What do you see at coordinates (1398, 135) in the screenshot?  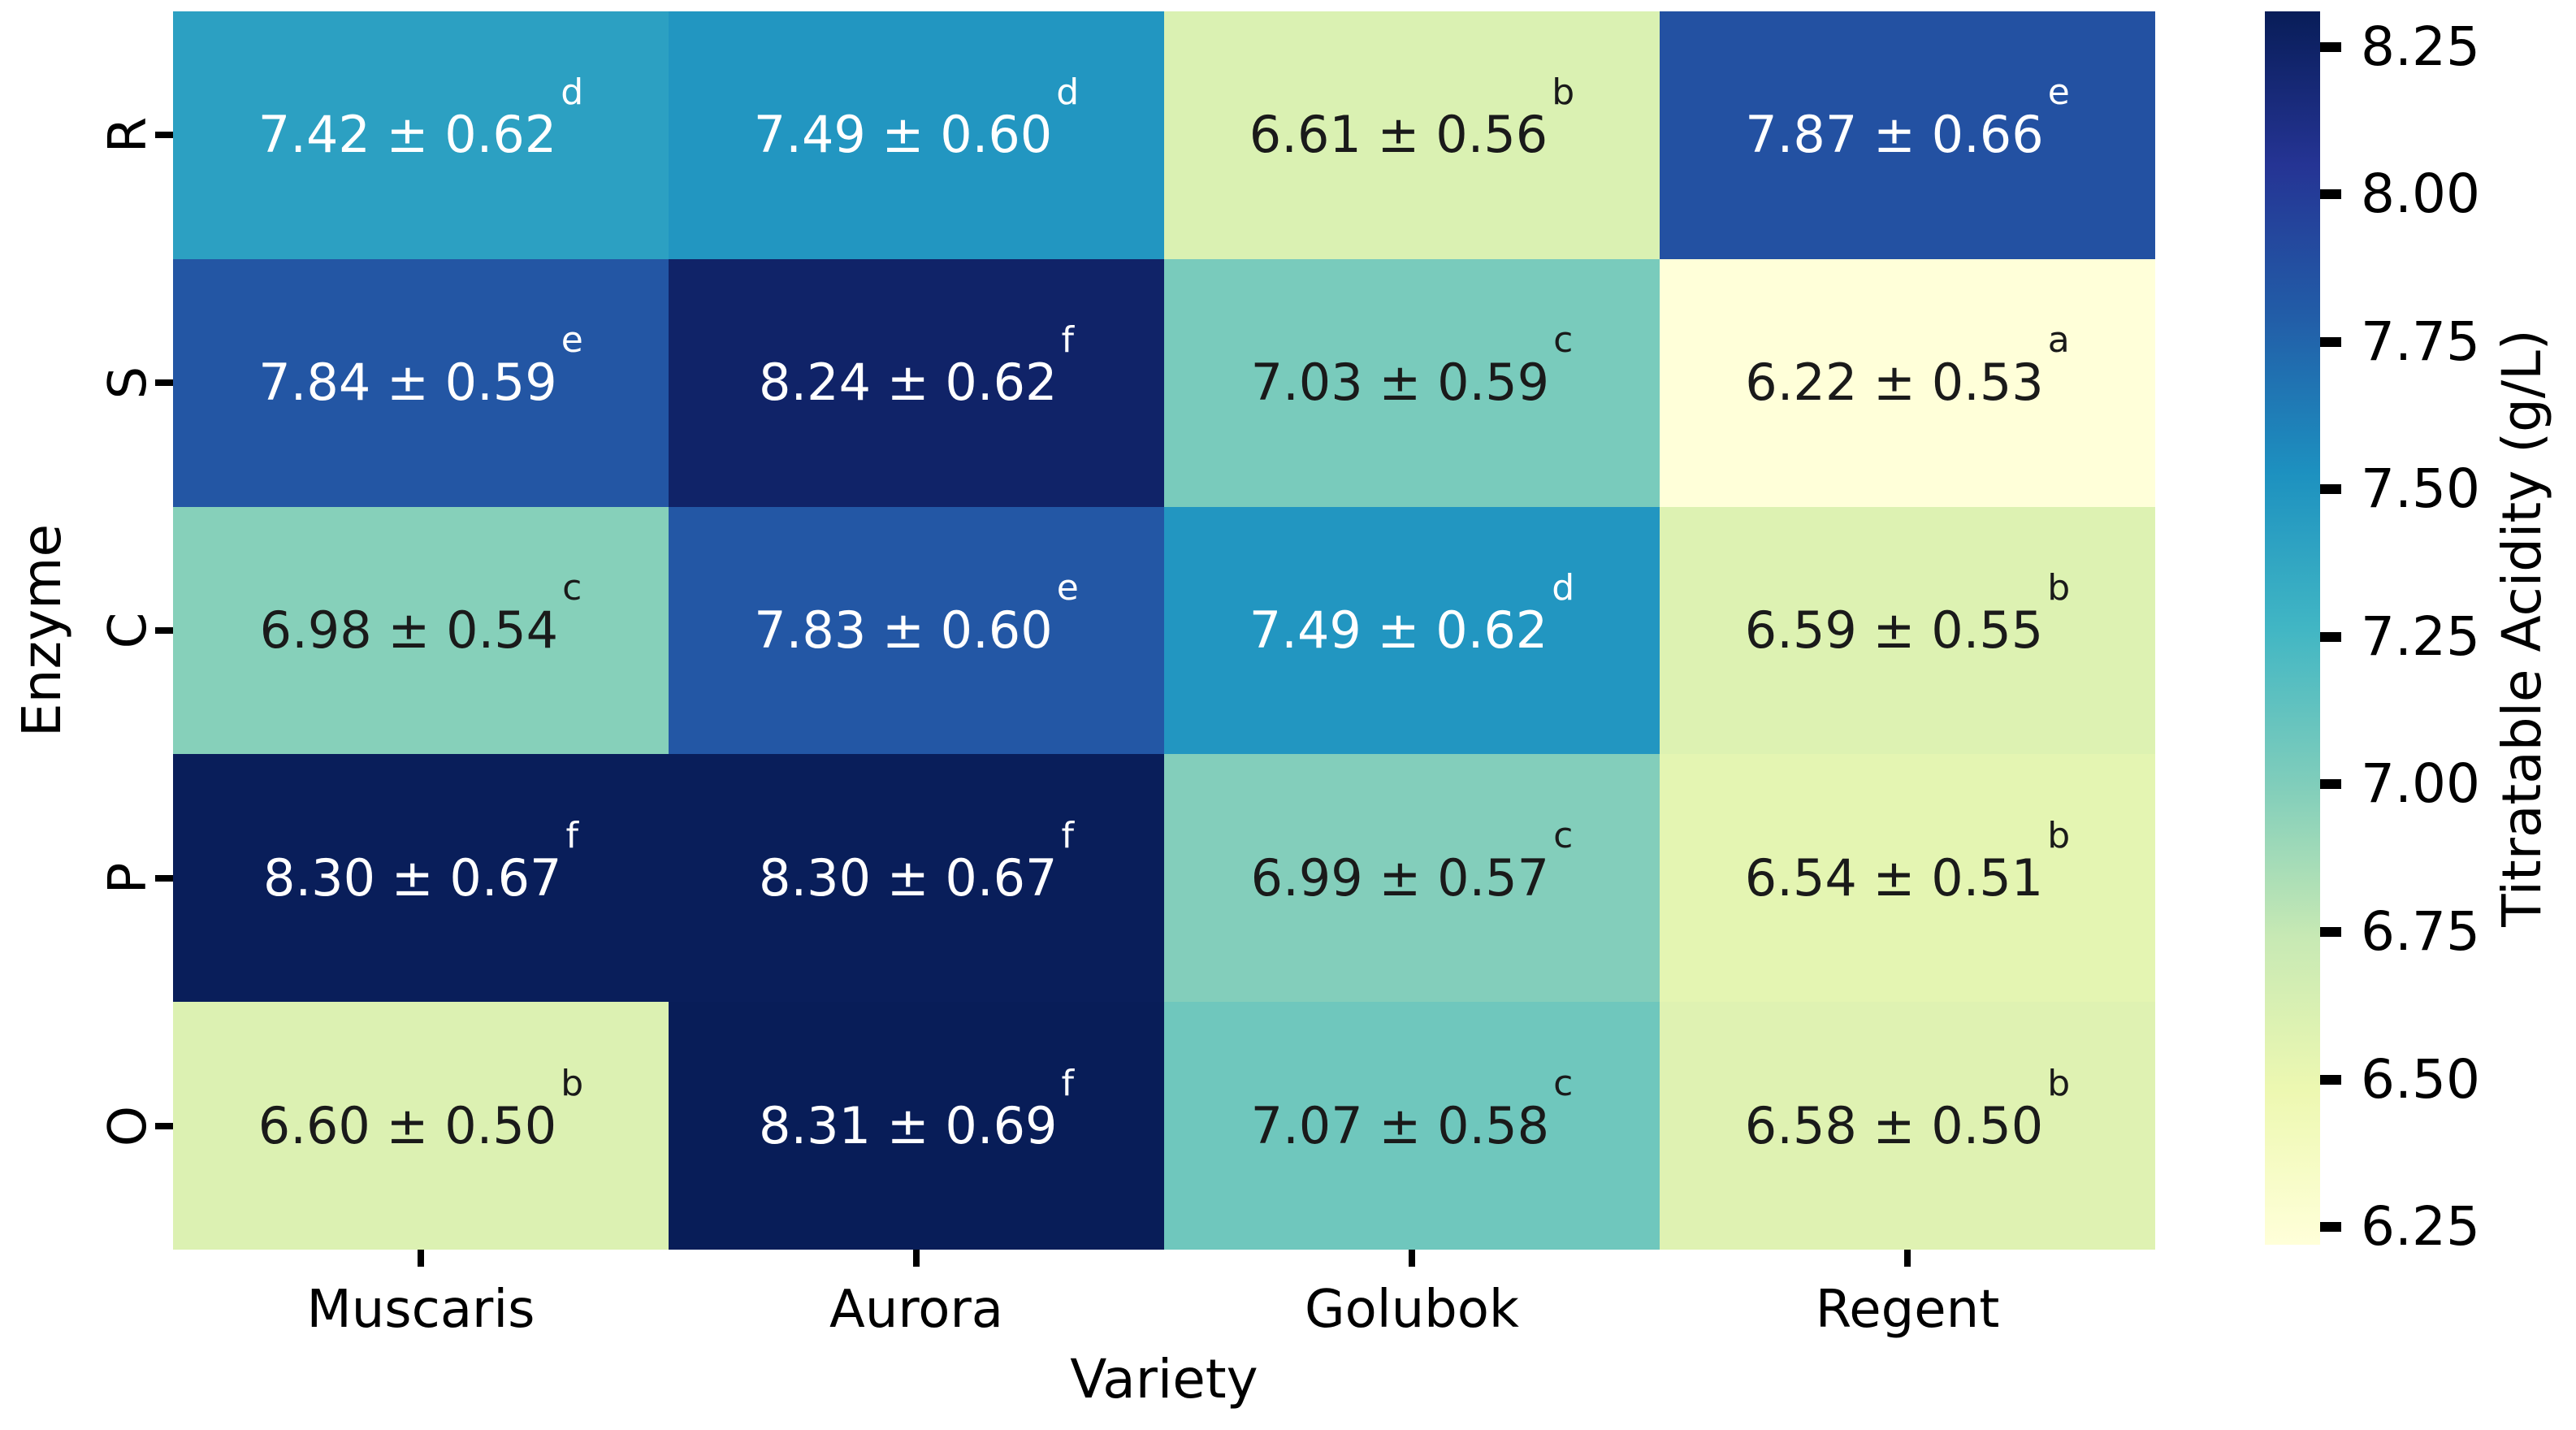 I see `cell-value: 6.61 ± 0.56` at bounding box center [1398, 135].